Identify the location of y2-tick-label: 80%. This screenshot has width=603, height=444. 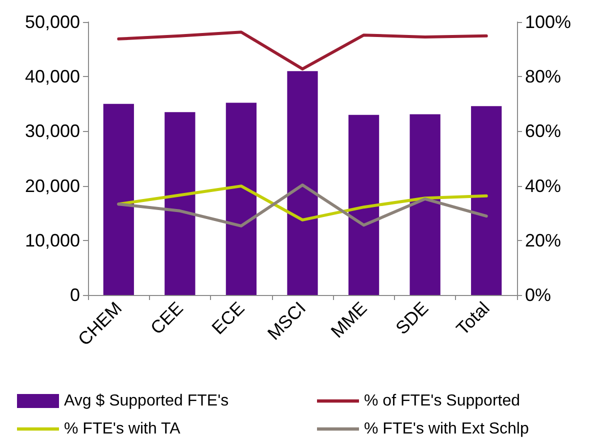
(543, 76).